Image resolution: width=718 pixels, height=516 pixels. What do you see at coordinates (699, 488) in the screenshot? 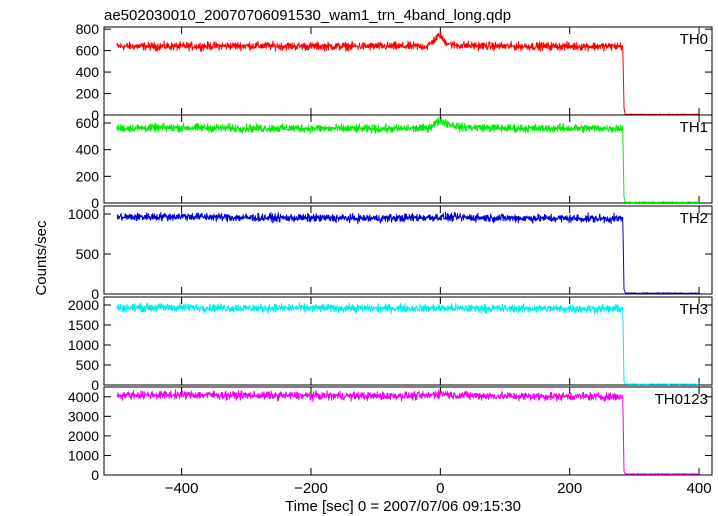
I see `x-tick-label: 400` at bounding box center [699, 488].